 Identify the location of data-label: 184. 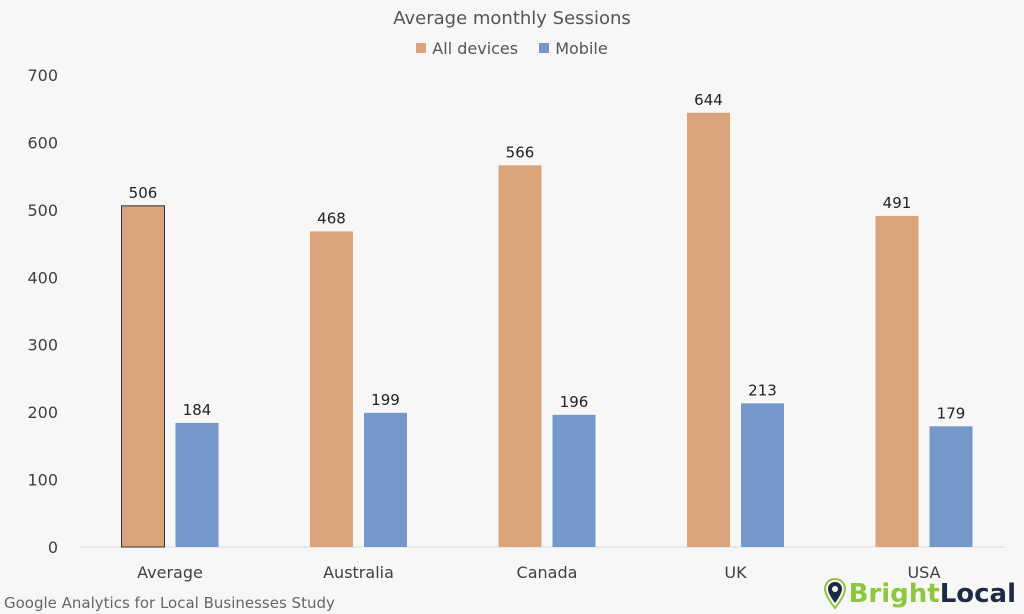
(197, 410).